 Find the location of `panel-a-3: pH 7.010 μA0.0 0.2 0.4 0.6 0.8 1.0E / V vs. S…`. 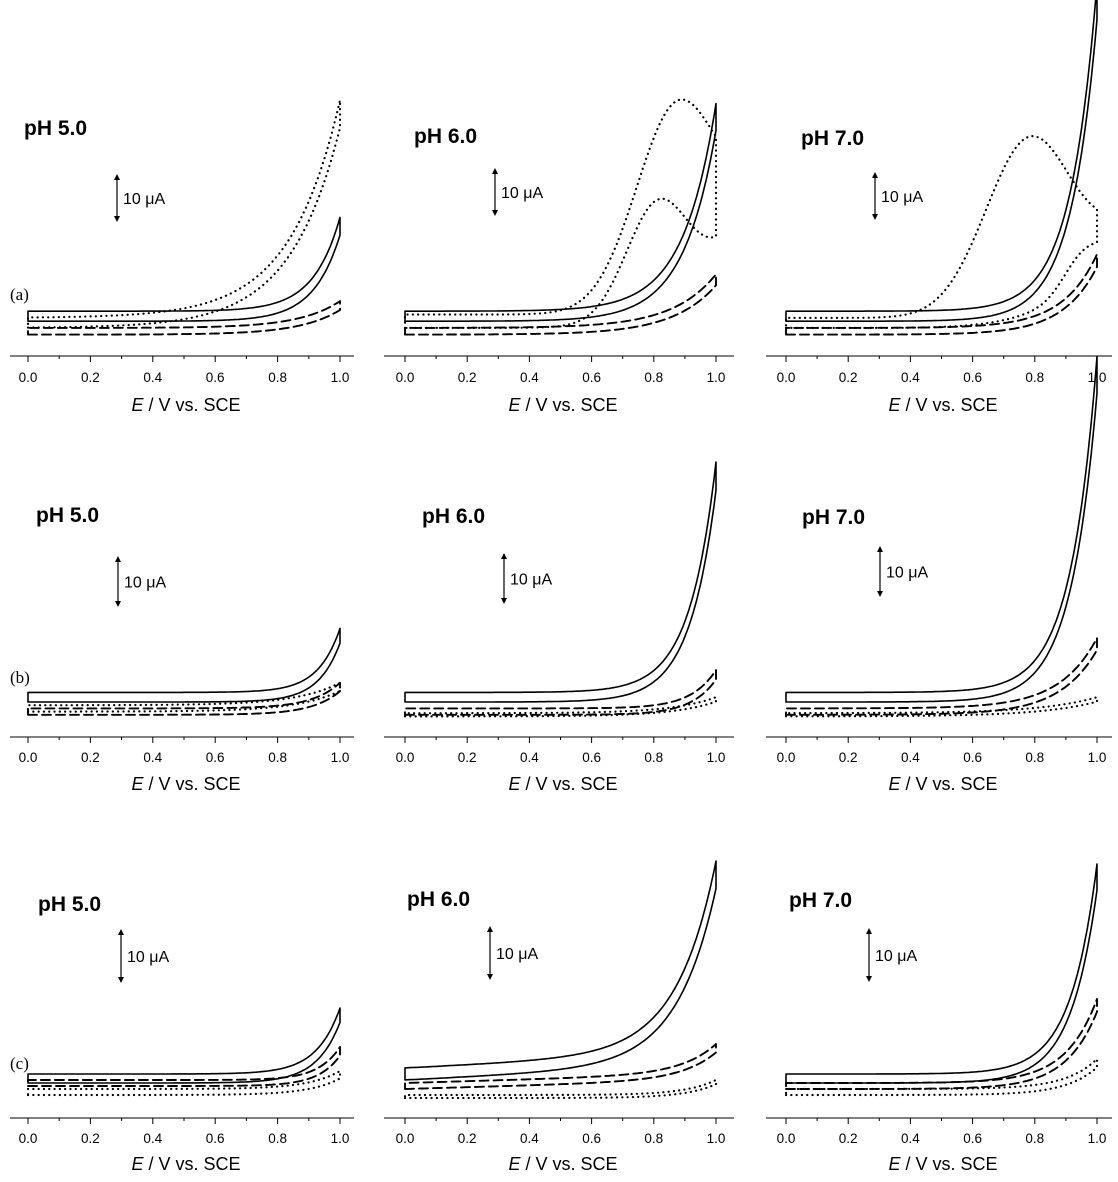

panel-a-3: pH 7.010 μA0.0 0.2 0.4 0.6 0.8 1.0E / V vs. S… is located at coordinates (939, 207).